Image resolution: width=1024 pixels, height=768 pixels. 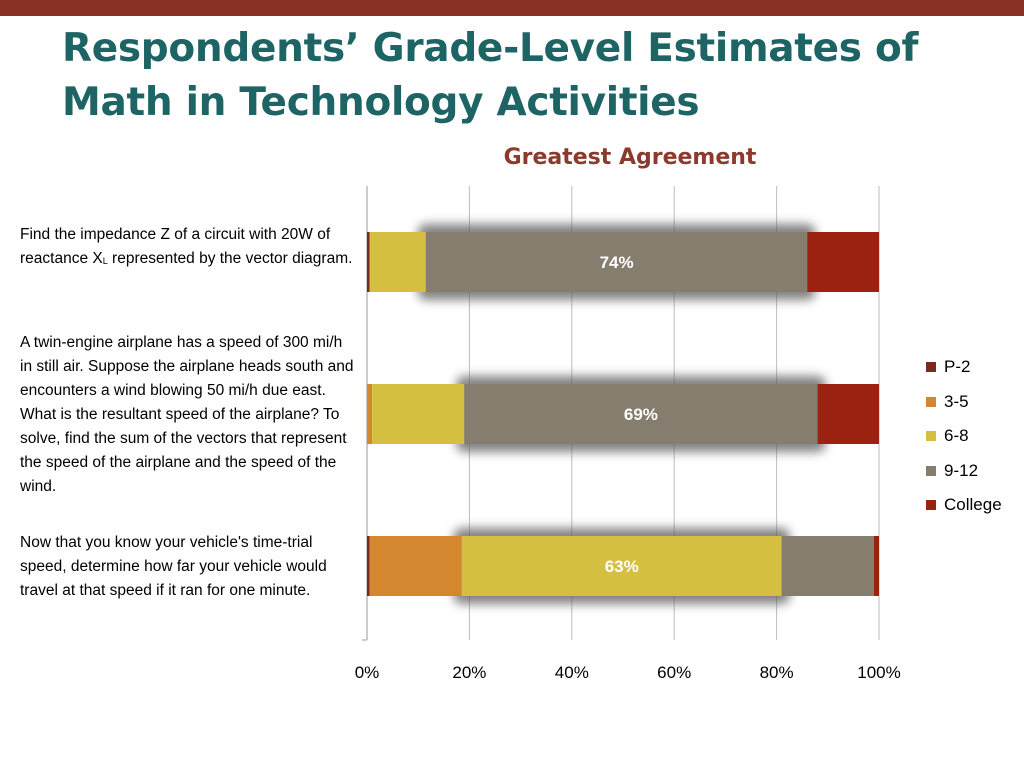 I want to click on legend-item: College, so click(x=964, y=505).